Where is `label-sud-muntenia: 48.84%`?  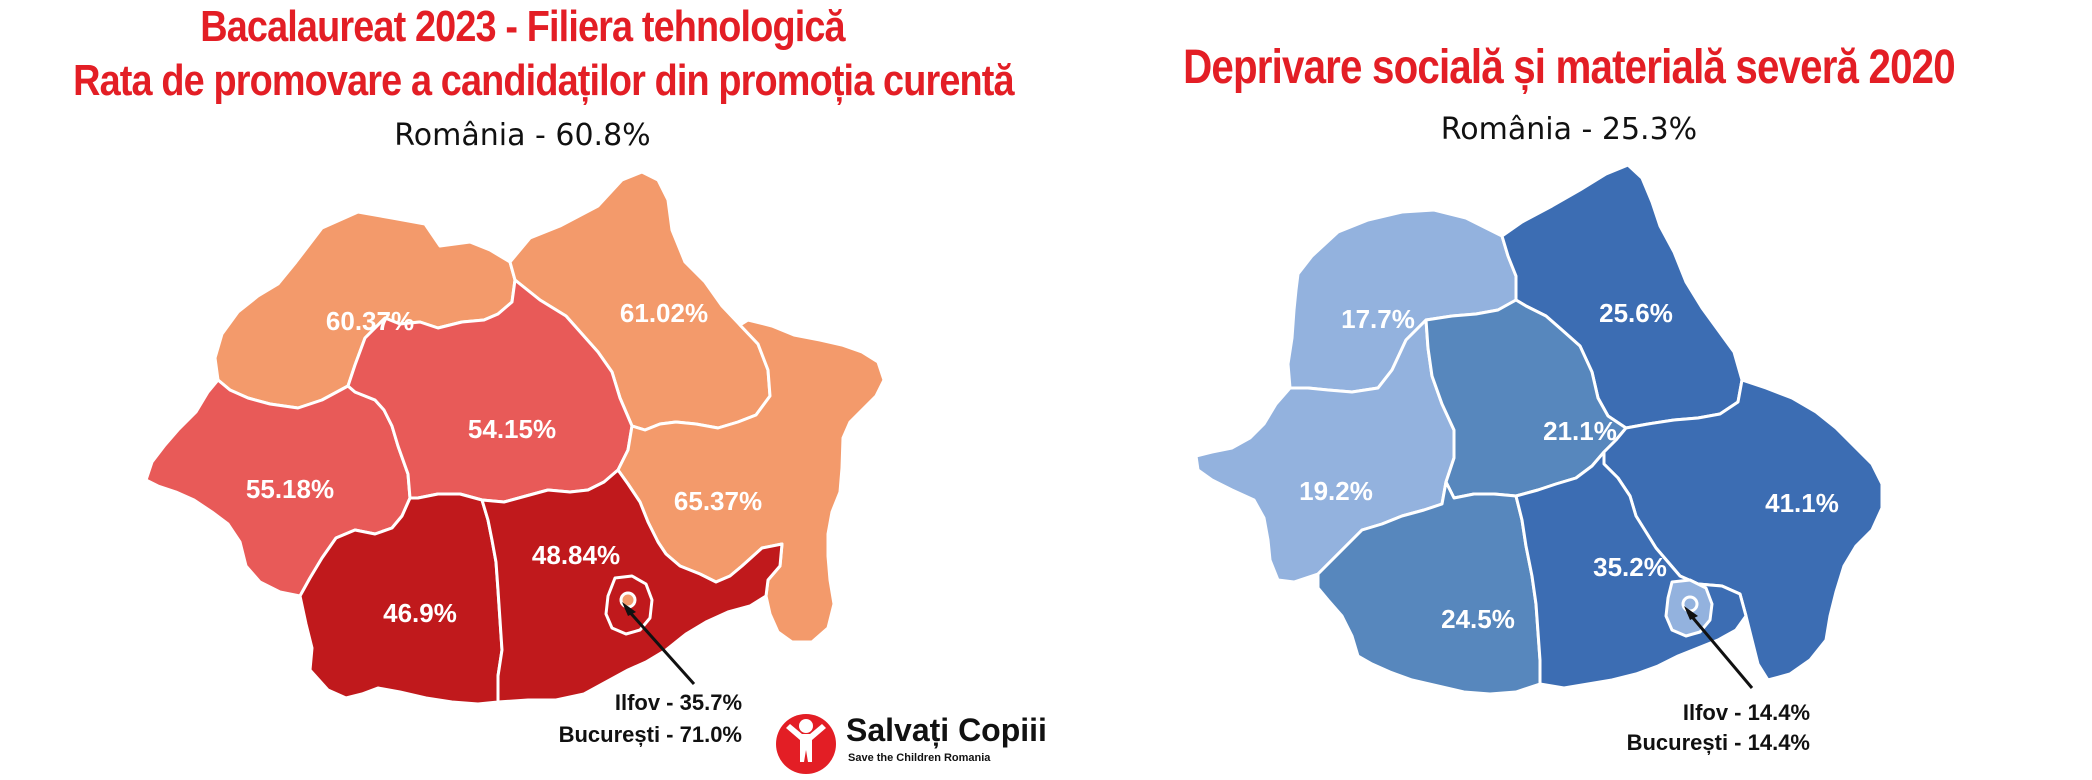 label-sud-muntenia: 48.84% is located at coordinates (576, 555).